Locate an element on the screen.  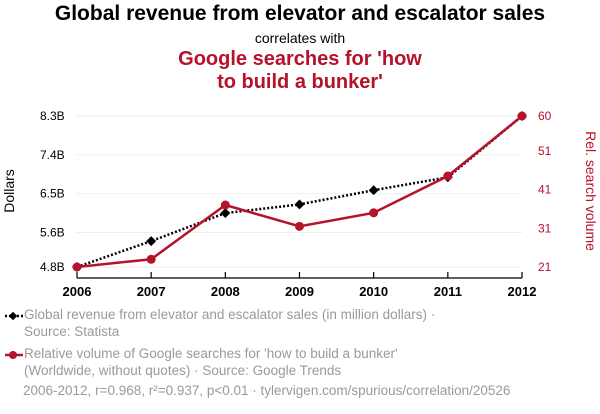
left-tick-label-1: 5.6B is located at coordinates (52, 232).